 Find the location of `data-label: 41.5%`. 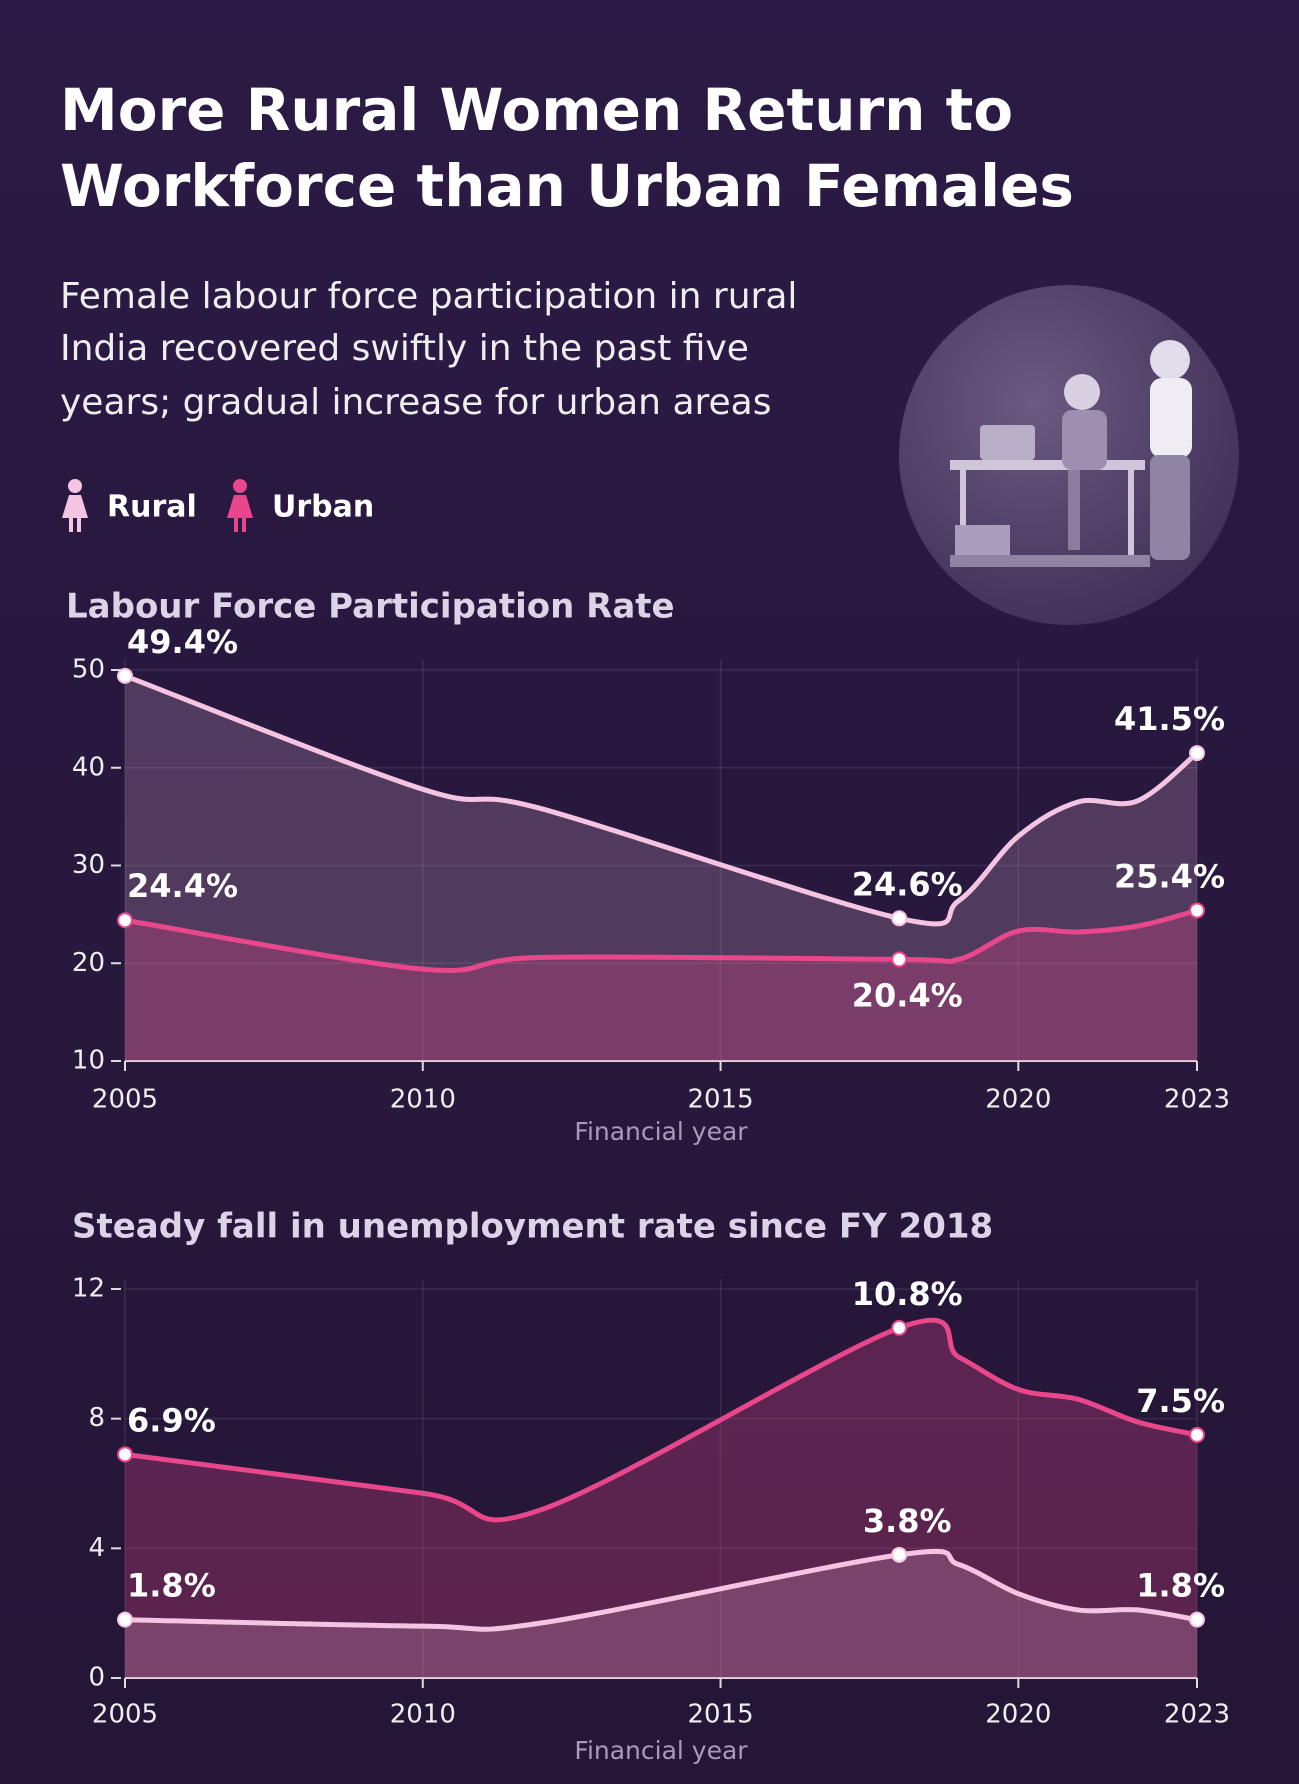

data-label: 41.5% is located at coordinates (1169, 719).